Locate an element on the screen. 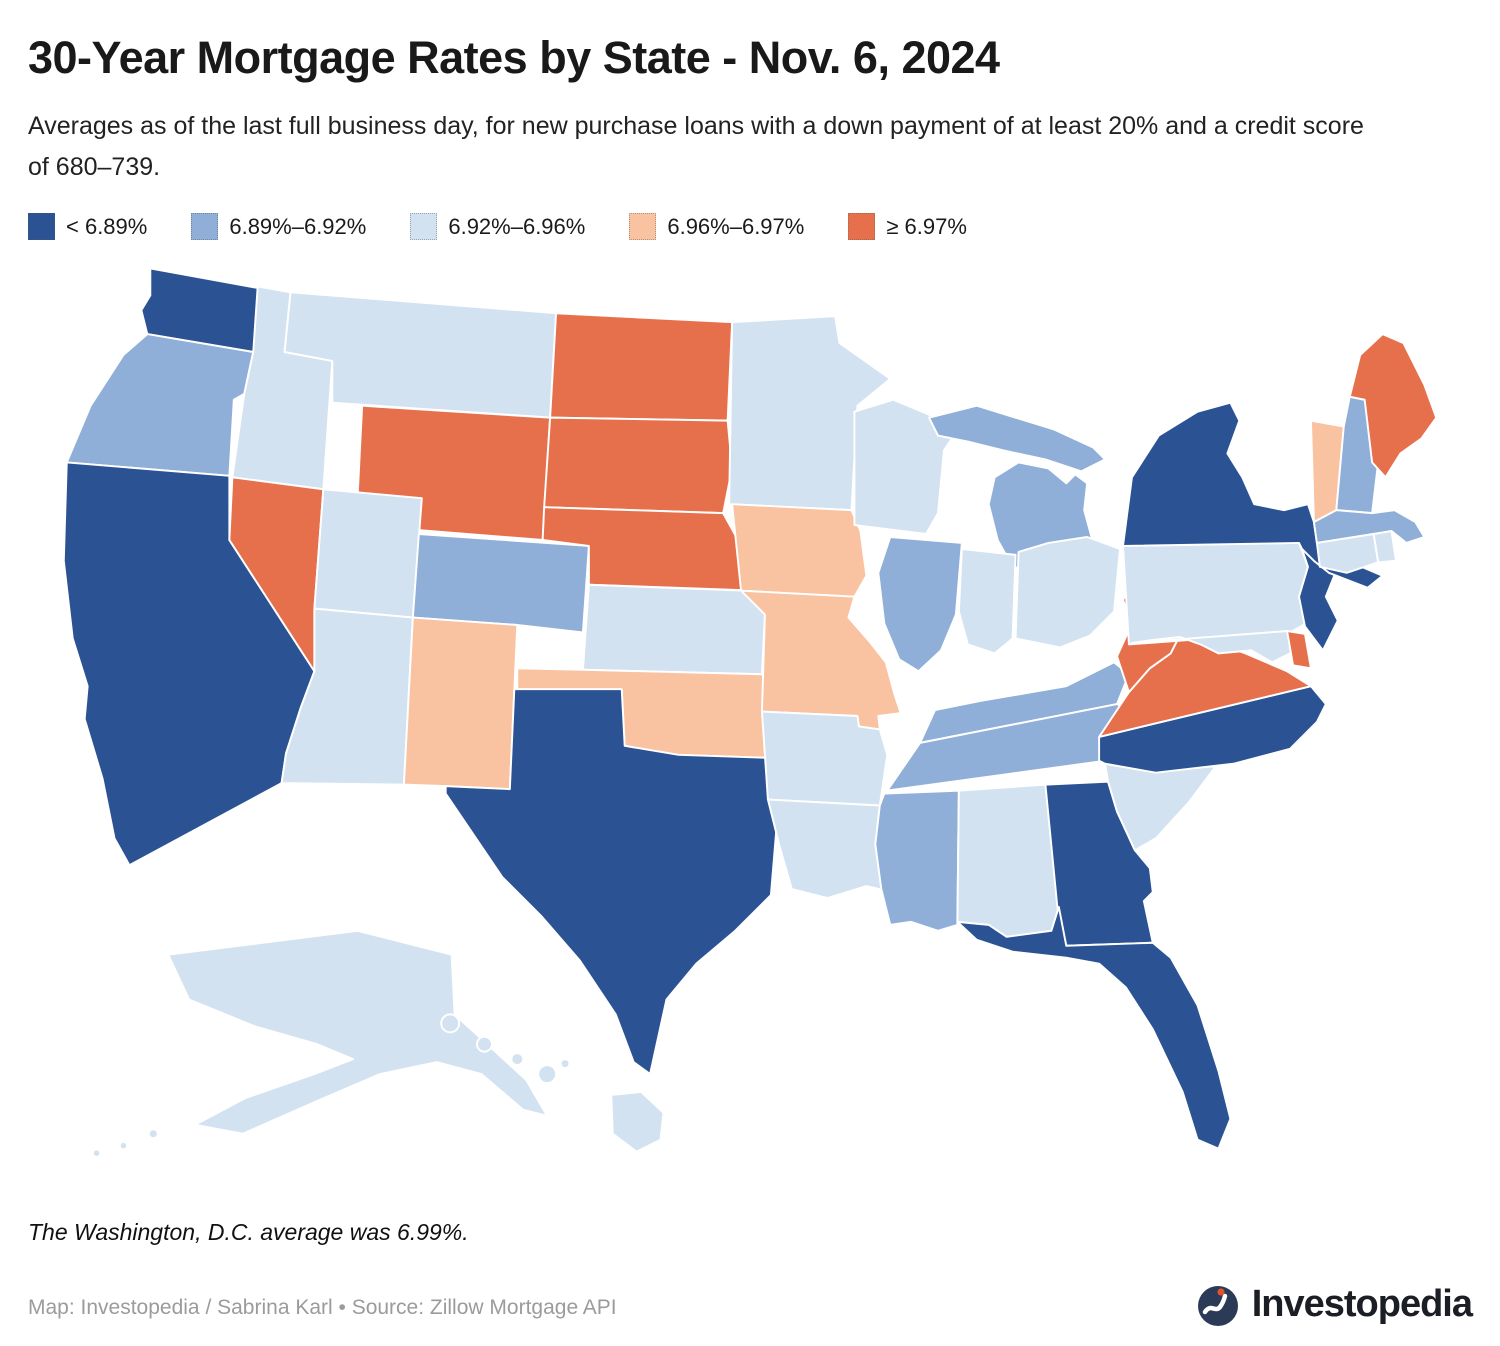  state-ct is located at coordinates (1347, 553).